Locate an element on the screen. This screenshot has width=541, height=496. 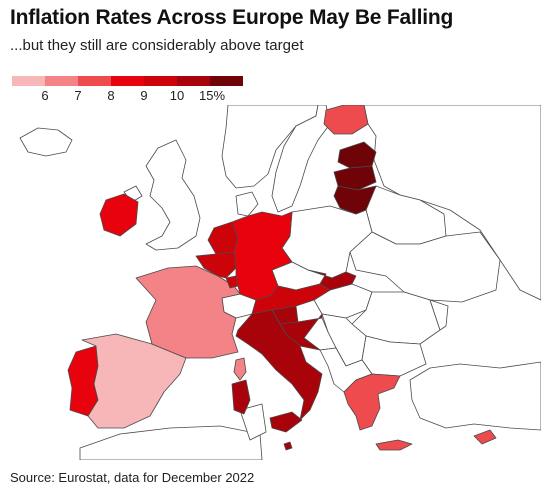
region-sicily is located at coordinates (286, 422).